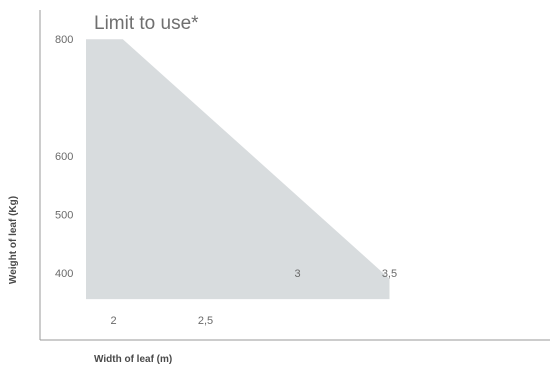 Image resolution: width=559 pixels, height=367 pixels. I want to click on inner-labels: 3 3,5, so click(345, 274).